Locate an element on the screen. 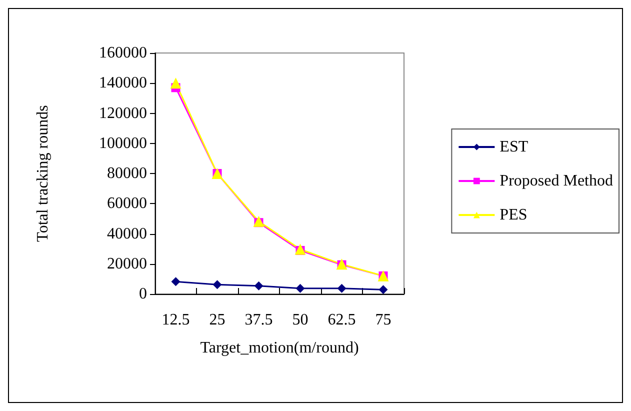 The width and height of the screenshot is (631, 411). x-tick-label: 25 is located at coordinates (217, 320).